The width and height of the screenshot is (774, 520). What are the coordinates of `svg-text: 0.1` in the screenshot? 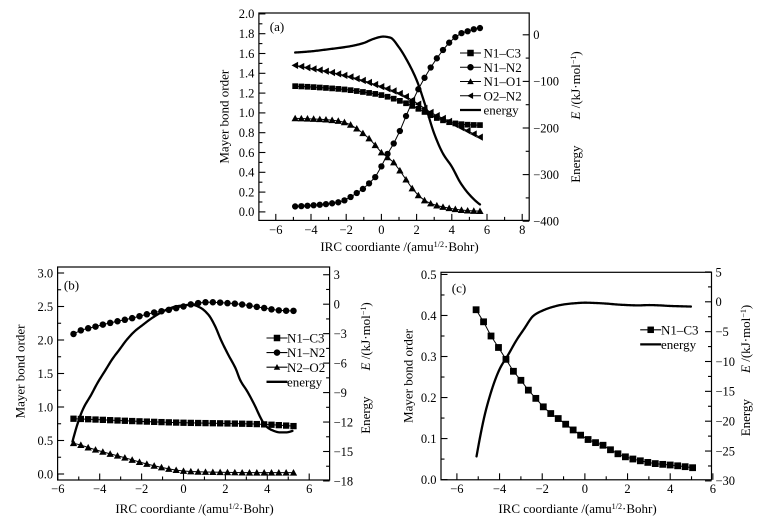 It's located at (429, 439).